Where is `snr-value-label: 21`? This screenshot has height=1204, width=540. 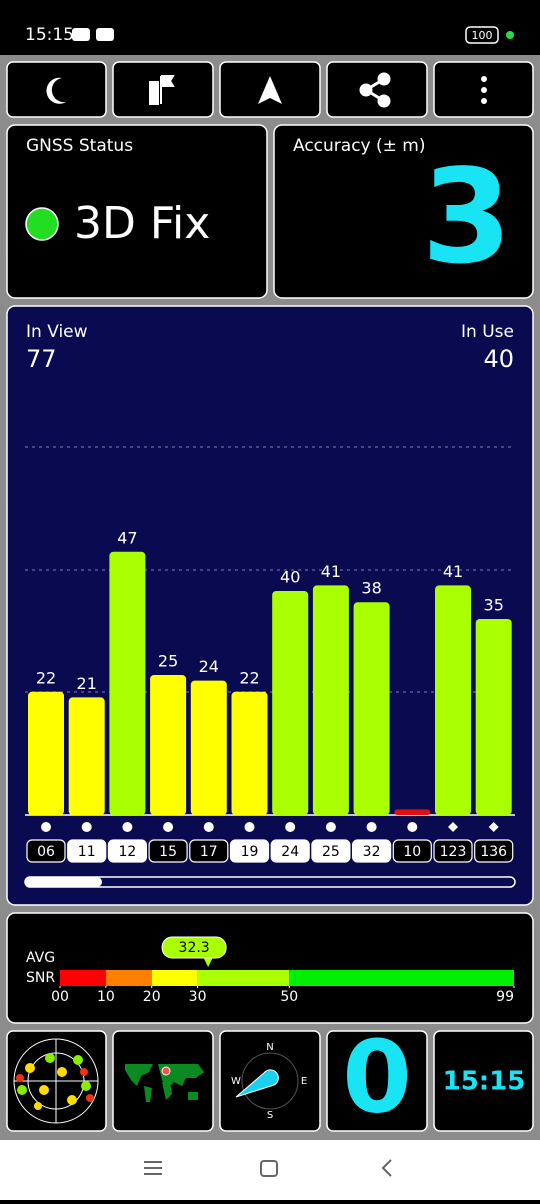 snr-value-label: 21 is located at coordinates (87, 683).